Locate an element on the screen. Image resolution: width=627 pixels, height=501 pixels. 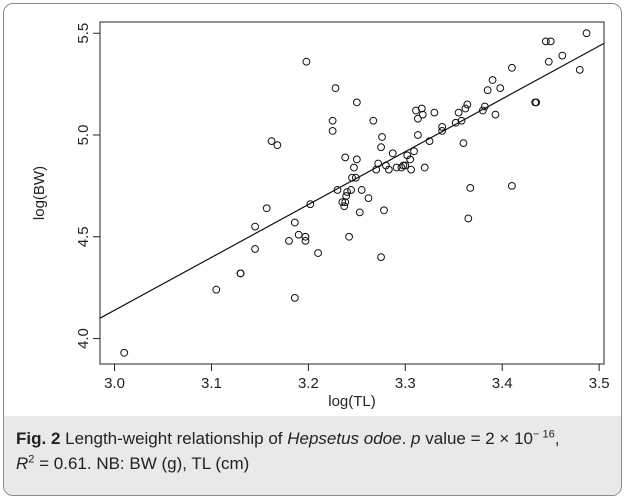
r-variable: R is located at coordinates (22, 463).